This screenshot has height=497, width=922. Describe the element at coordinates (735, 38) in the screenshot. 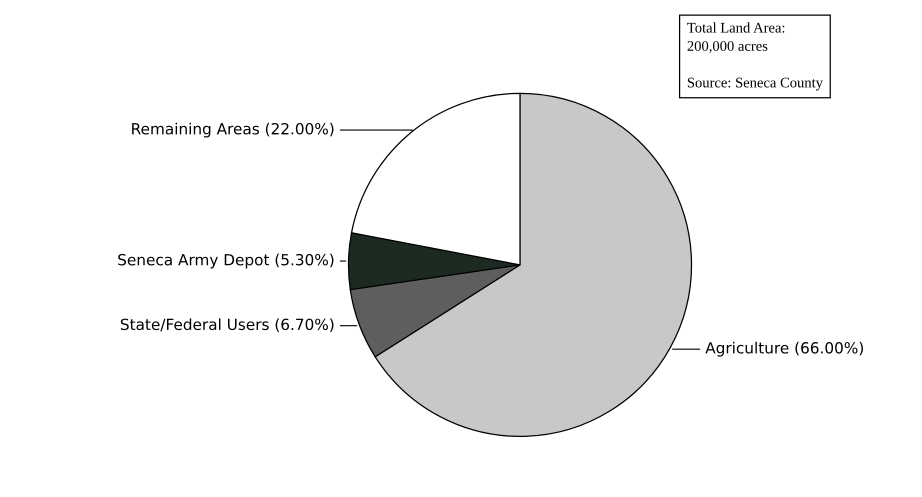

I see `text: Total Land Area: 200,000 acres` at that location.